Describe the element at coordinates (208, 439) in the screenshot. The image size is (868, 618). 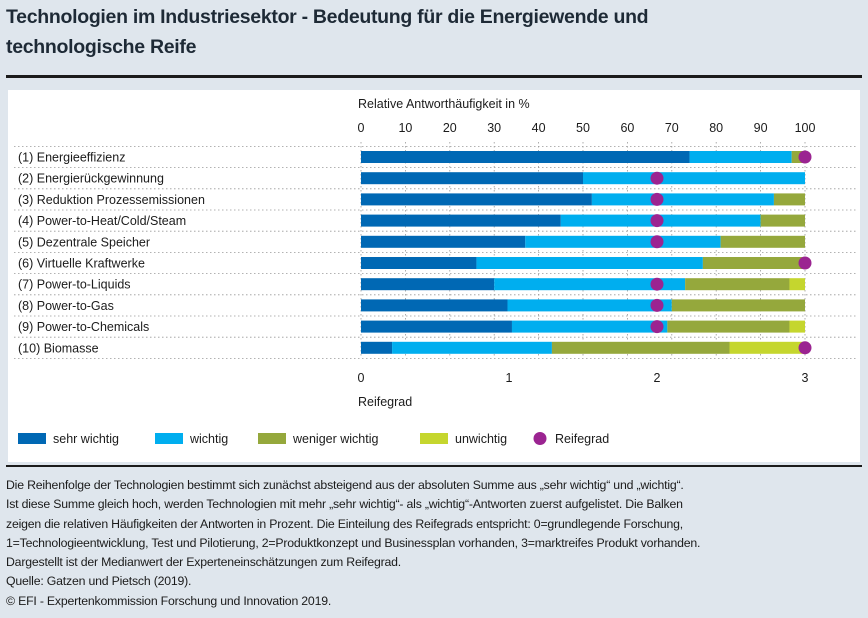
I see `legend-label: wichtig` at that location.